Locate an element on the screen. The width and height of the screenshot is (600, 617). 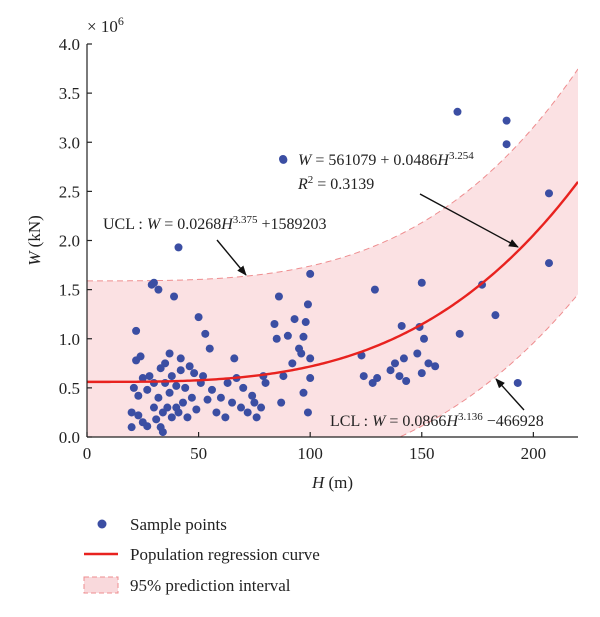
legend-item: Population regression curve is located at coordinates (202, 554).